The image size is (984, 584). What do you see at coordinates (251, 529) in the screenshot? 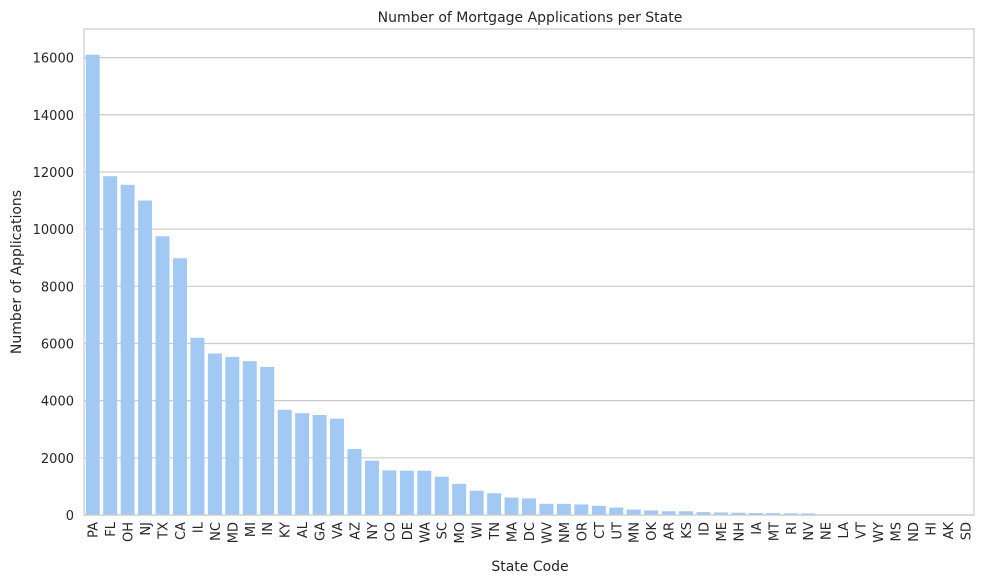
I see `x-tick-label: MI` at bounding box center [251, 529].